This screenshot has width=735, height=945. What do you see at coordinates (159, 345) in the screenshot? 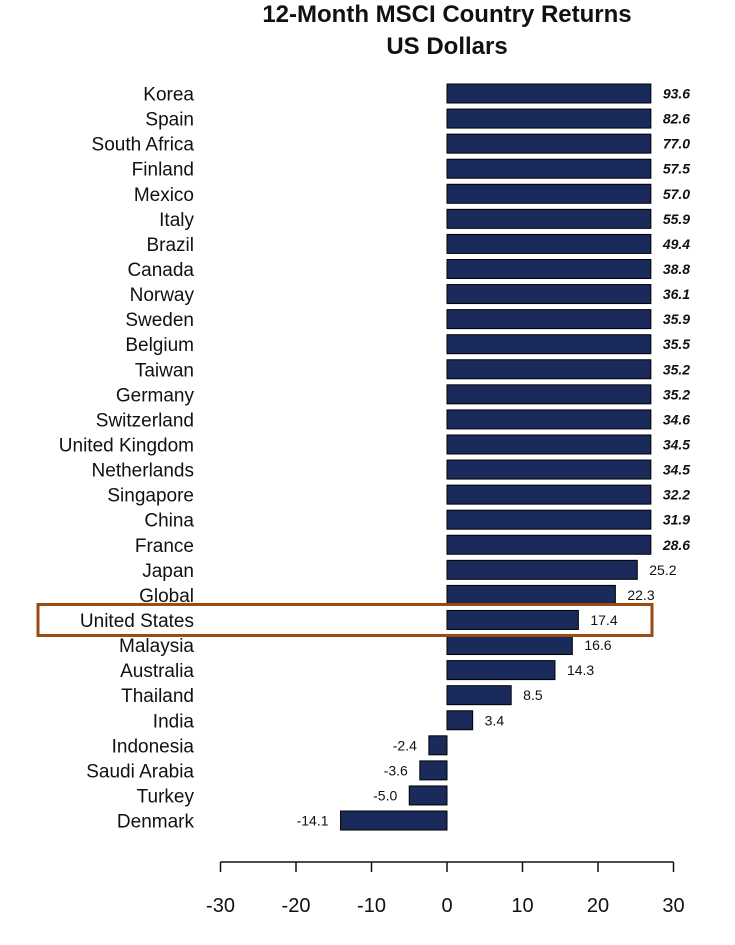
I see `category-label: Belgium` at bounding box center [159, 345].